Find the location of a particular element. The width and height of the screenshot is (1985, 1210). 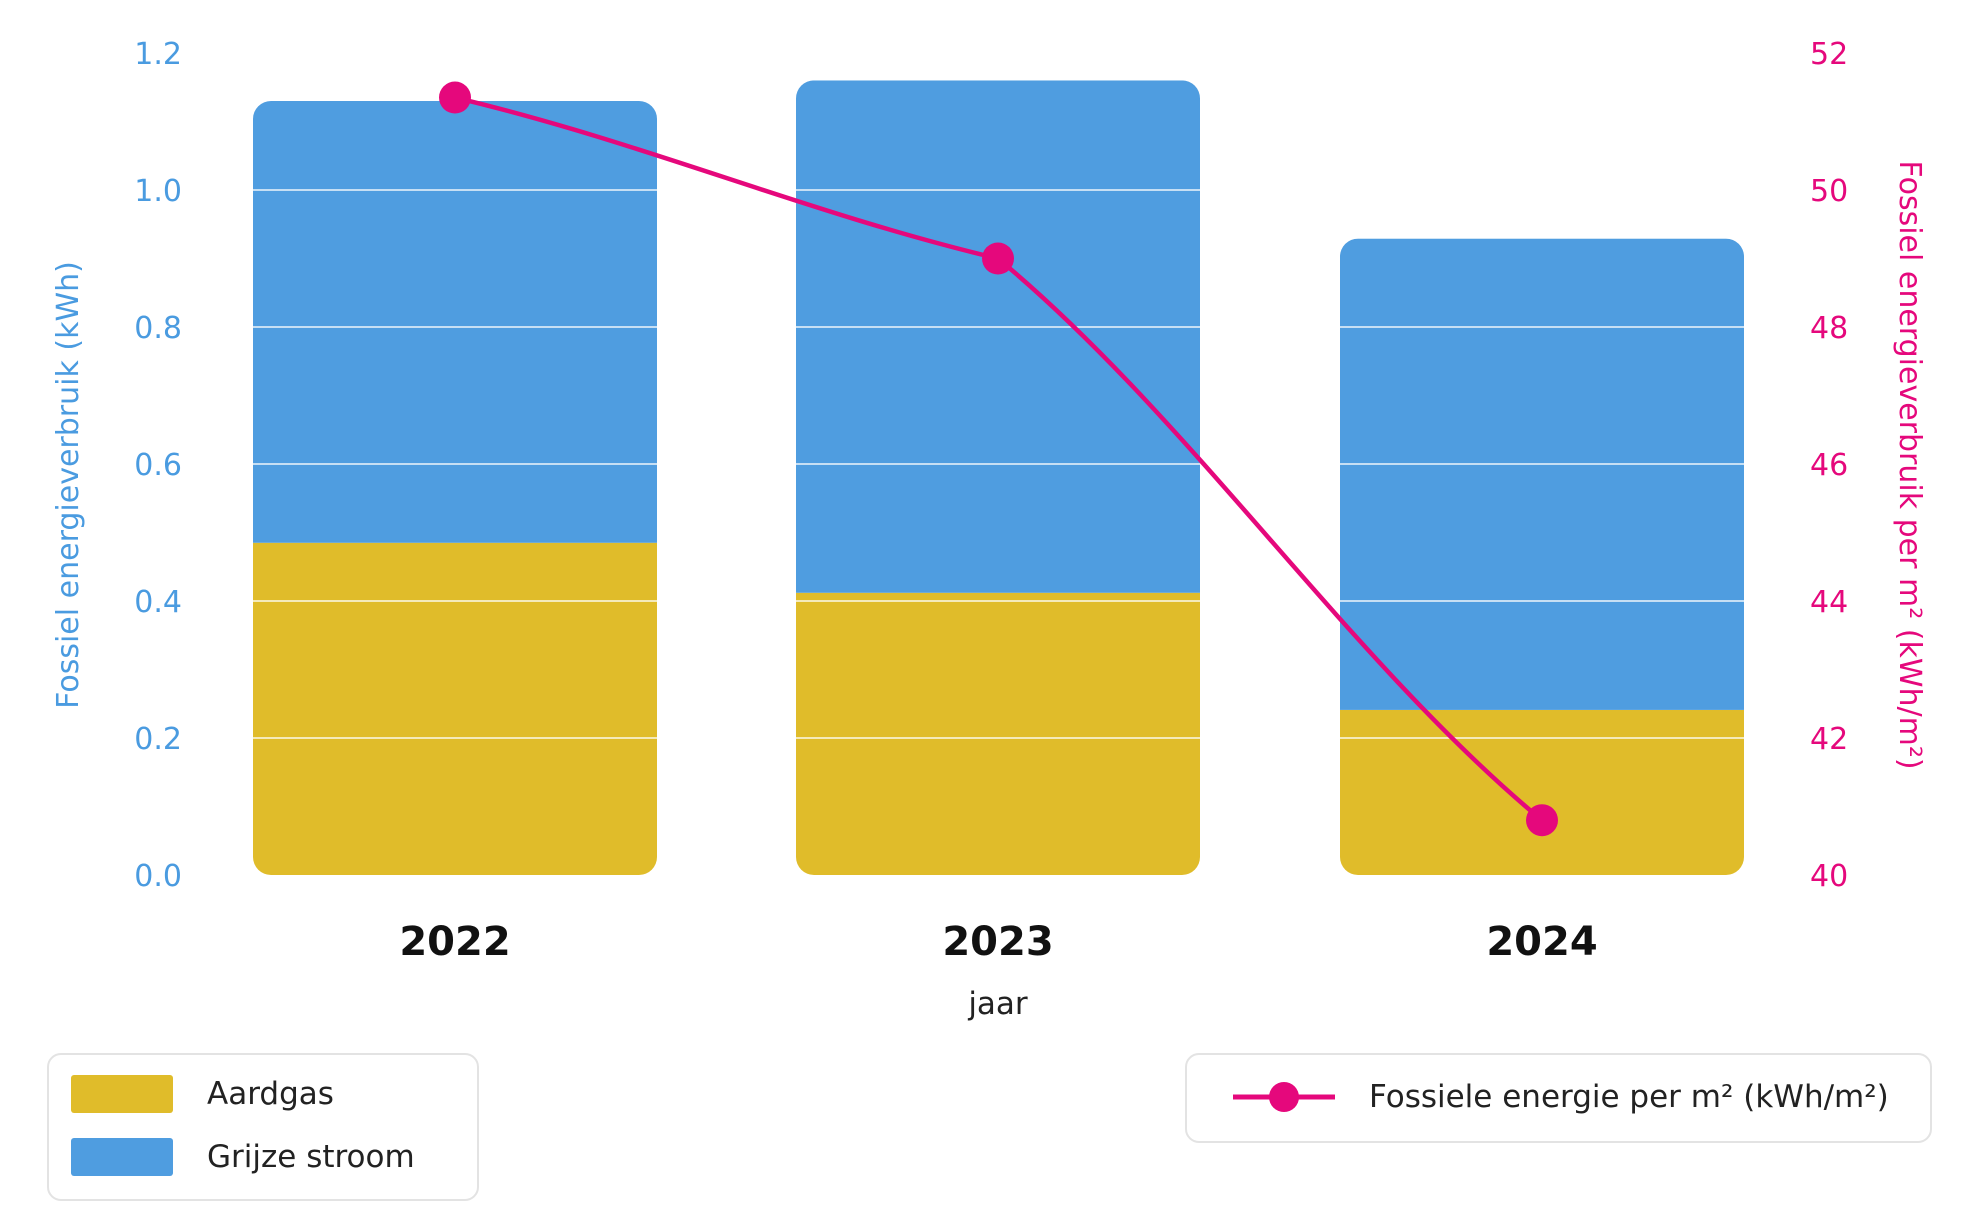

y-axis-title-right: Fossiel energieverbruik per m² (kWh/m²) is located at coordinates (1909, 464).